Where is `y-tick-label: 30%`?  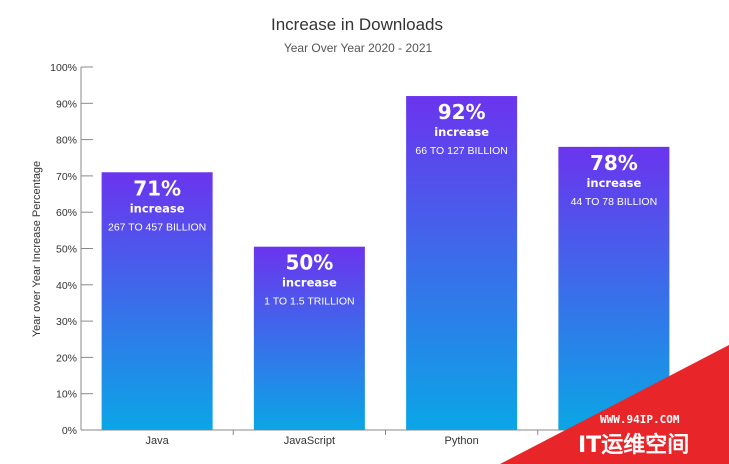 y-tick-label: 30% is located at coordinates (66, 322).